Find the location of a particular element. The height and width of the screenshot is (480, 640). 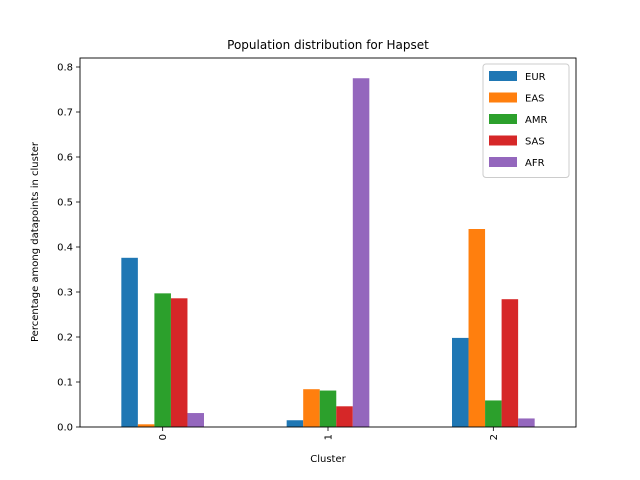

y-tick-label: 0.8 is located at coordinates (65, 68).